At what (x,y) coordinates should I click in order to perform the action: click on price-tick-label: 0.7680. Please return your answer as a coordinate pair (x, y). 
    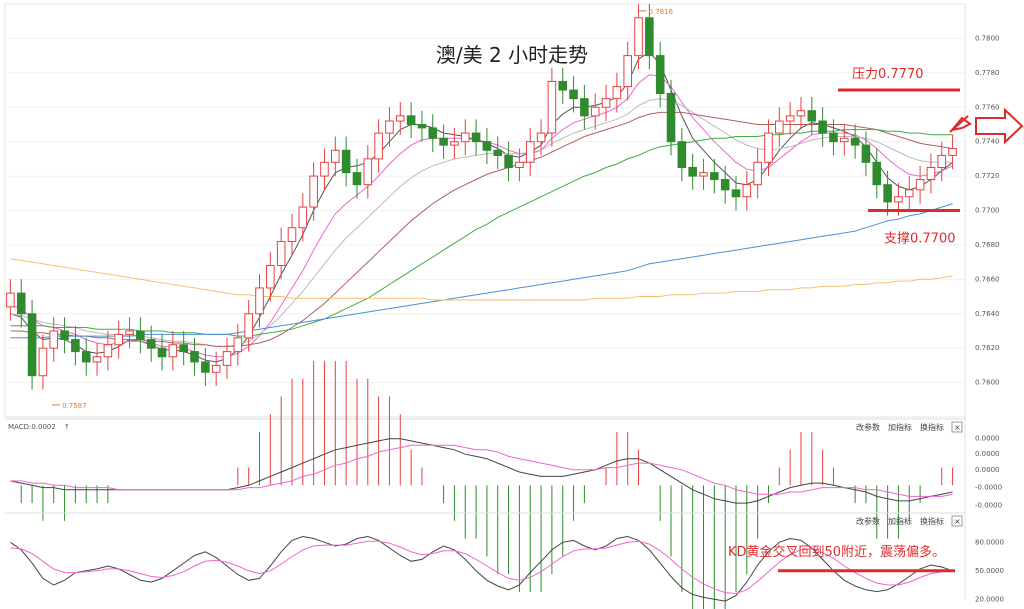
    Looking at the image, I should click on (987, 245).